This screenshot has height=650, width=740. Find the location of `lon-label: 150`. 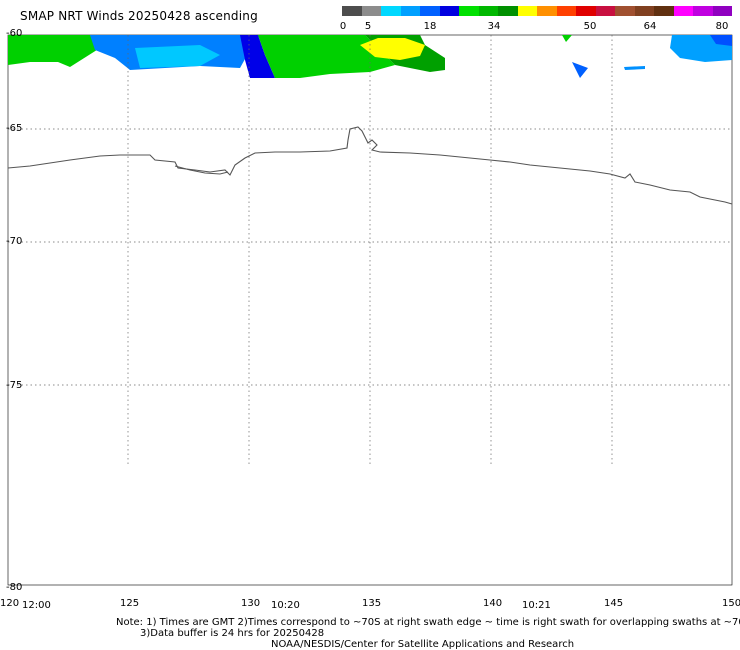

lon-label: 150 is located at coordinates (731, 603).